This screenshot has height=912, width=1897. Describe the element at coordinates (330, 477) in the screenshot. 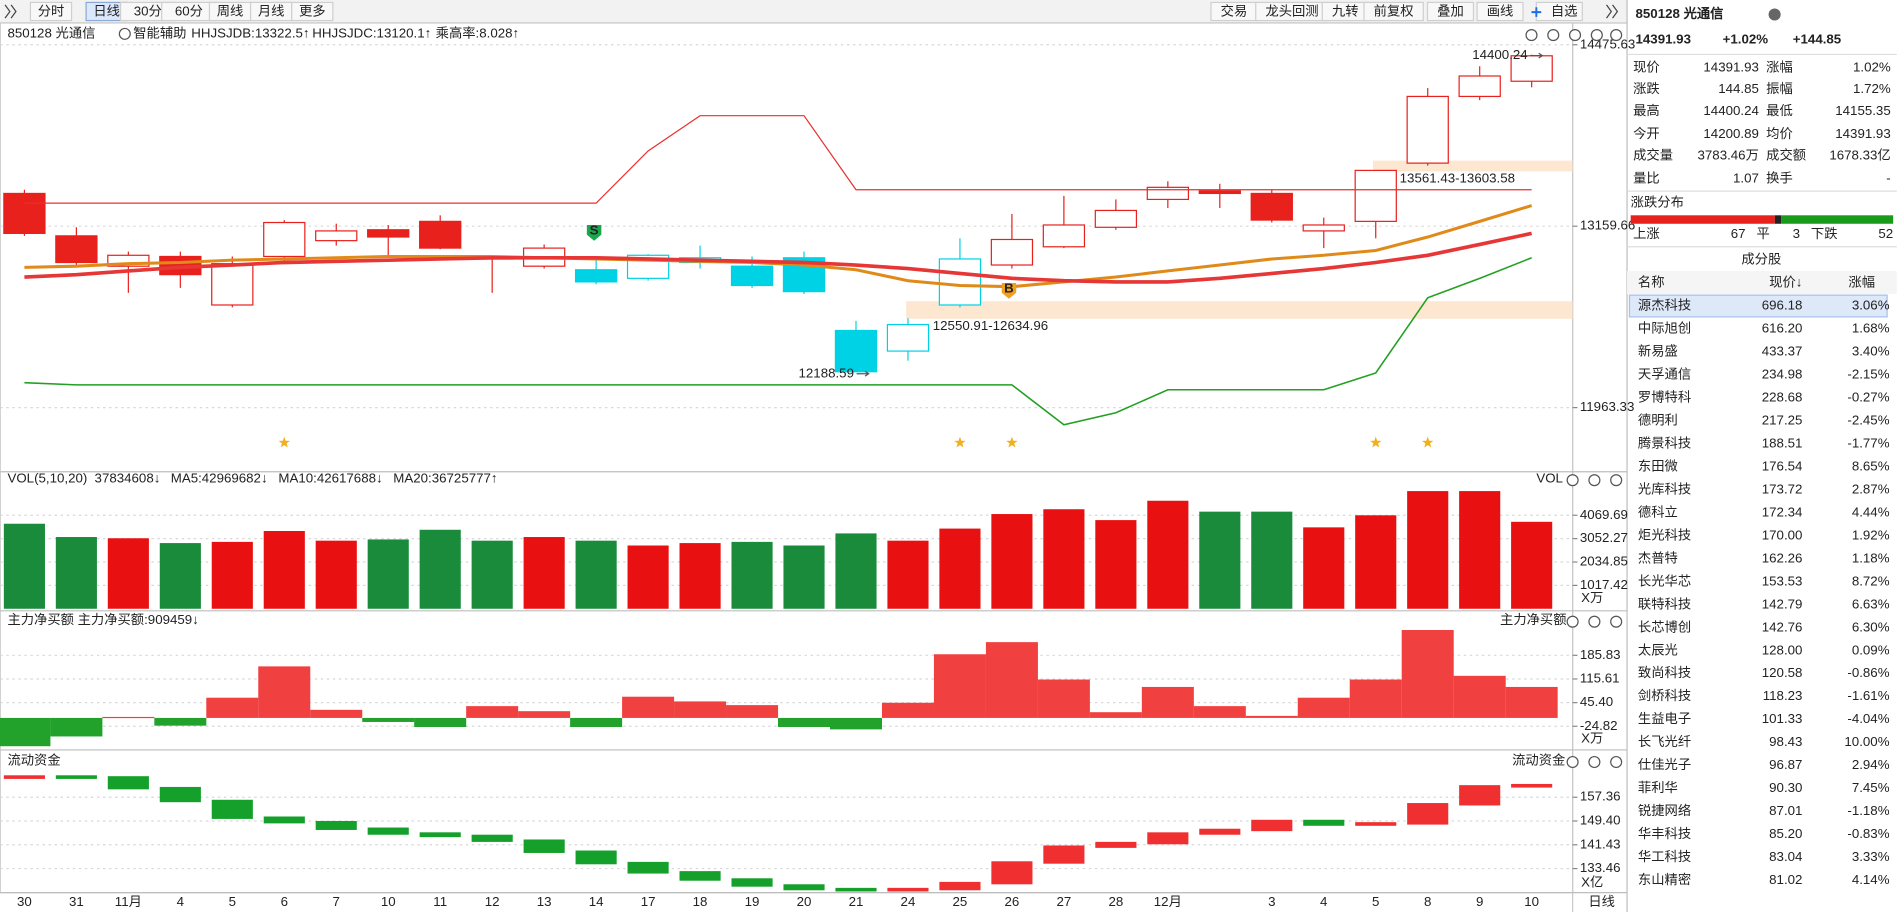

I see `legend-item: MA10:42617688↓` at that location.